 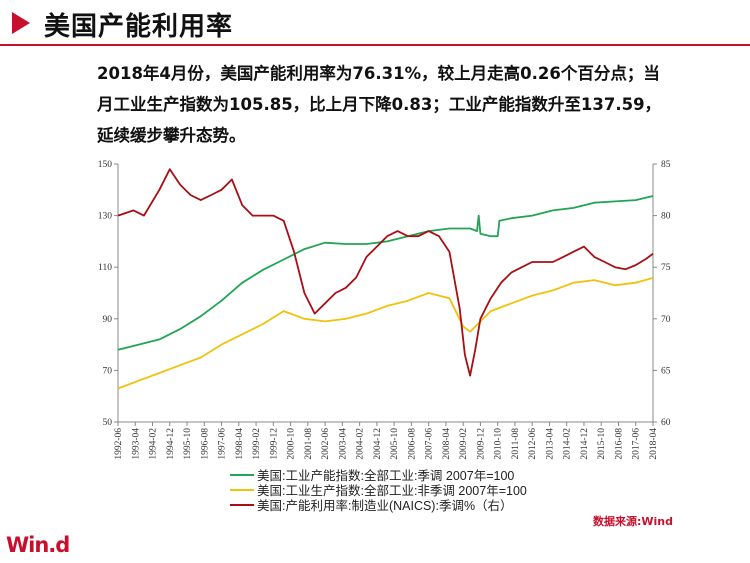 What do you see at coordinates (105, 268) in the screenshot?
I see `left-axis-tick-label: 110` at bounding box center [105, 268].